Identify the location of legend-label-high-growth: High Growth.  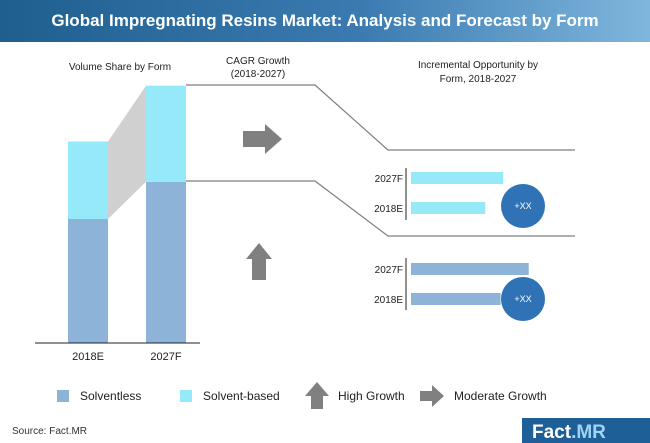
(371, 396).